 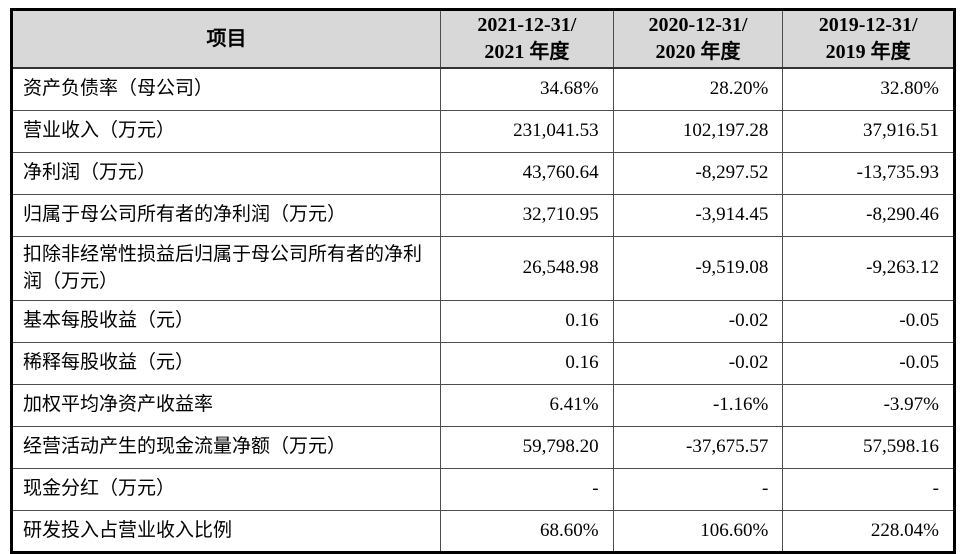 What do you see at coordinates (868, 39) in the screenshot?
I see `header-cell-period-2019: 2019-12-31/ 2019 年度` at bounding box center [868, 39].